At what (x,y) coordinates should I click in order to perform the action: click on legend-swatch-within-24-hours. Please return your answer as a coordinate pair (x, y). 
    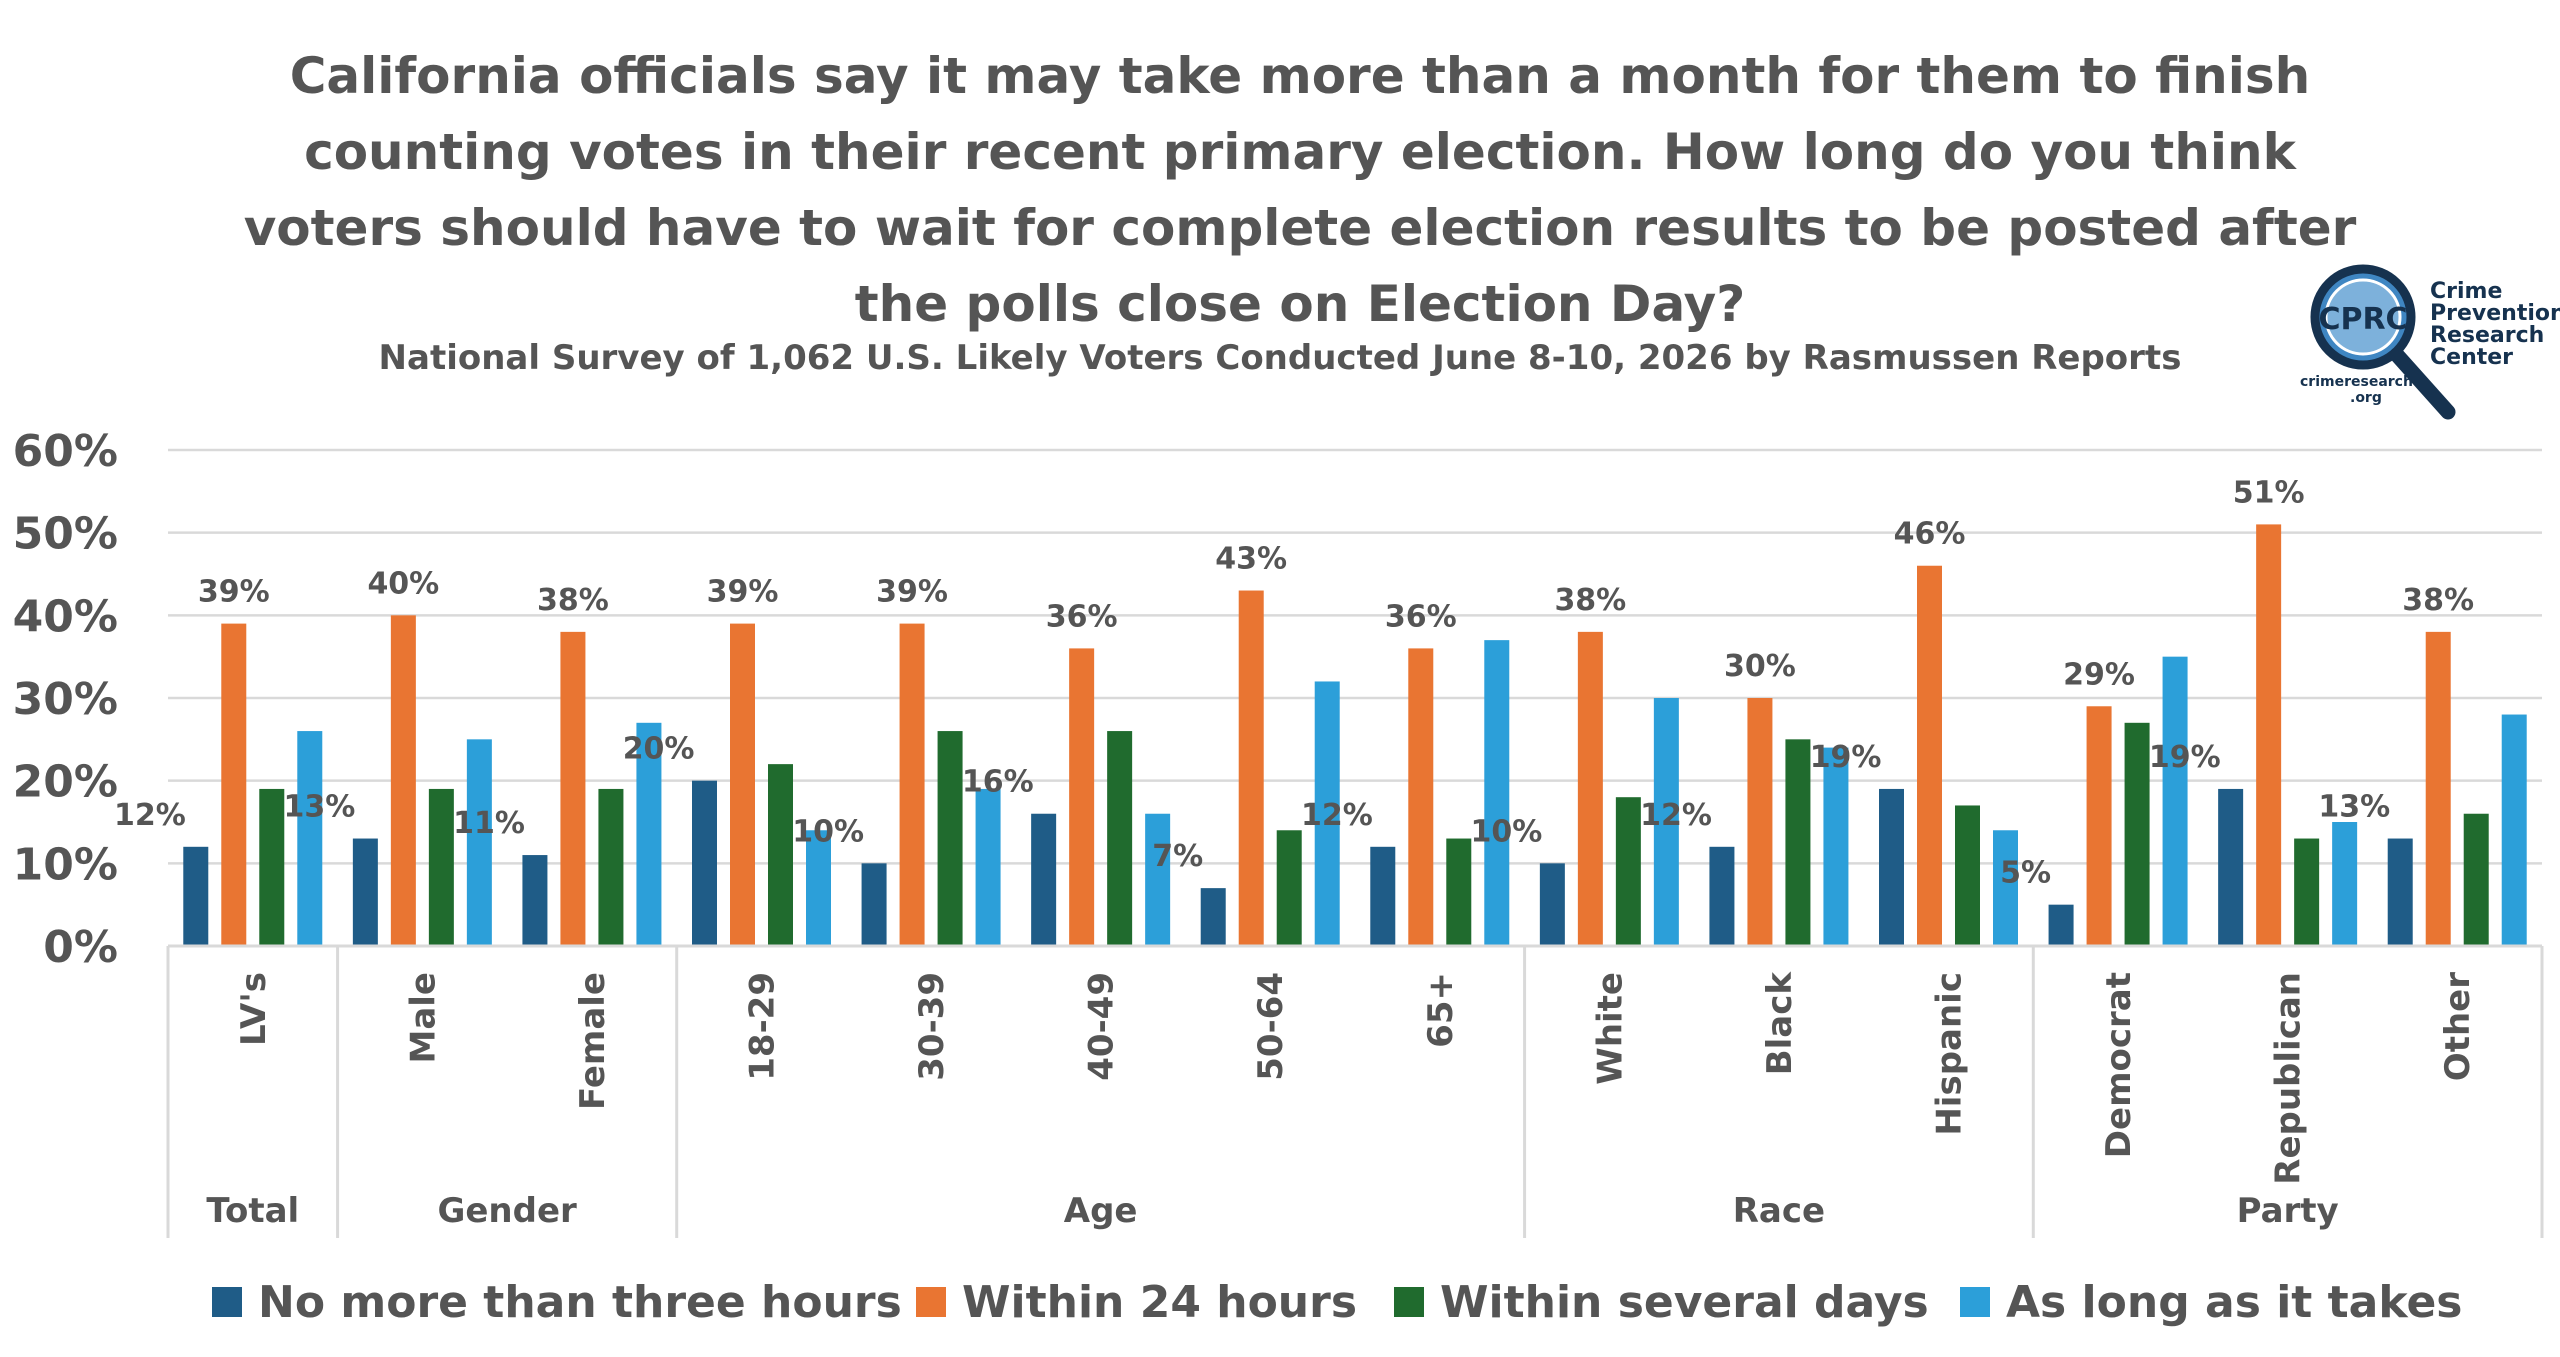
    Looking at the image, I should click on (931, 1302).